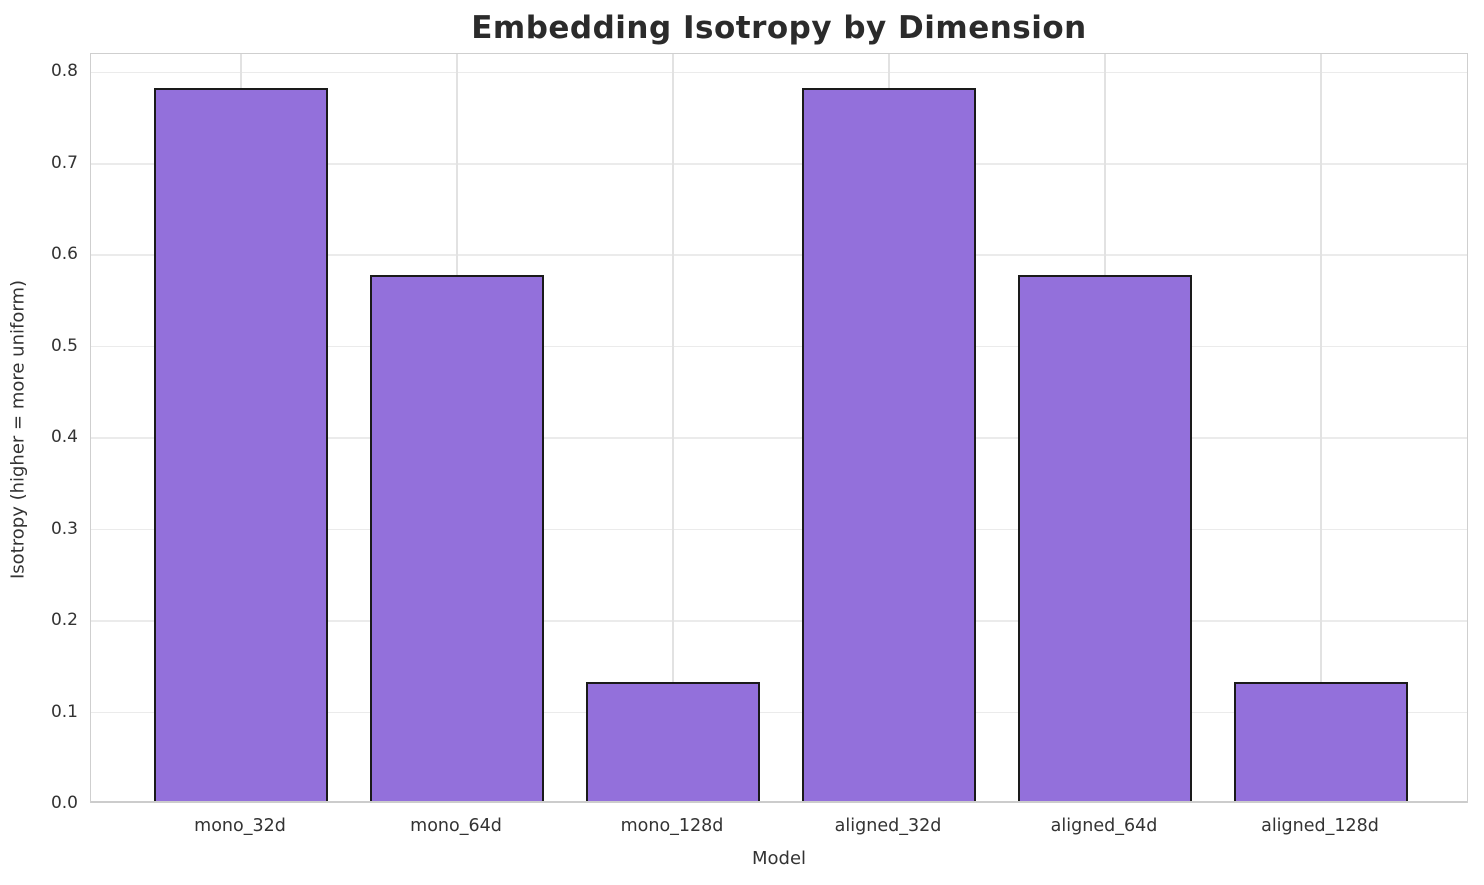 Image resolution: width=1484 pixels, height=885 pixels. I want to click on bar-mono_128d, so click(673, 742).